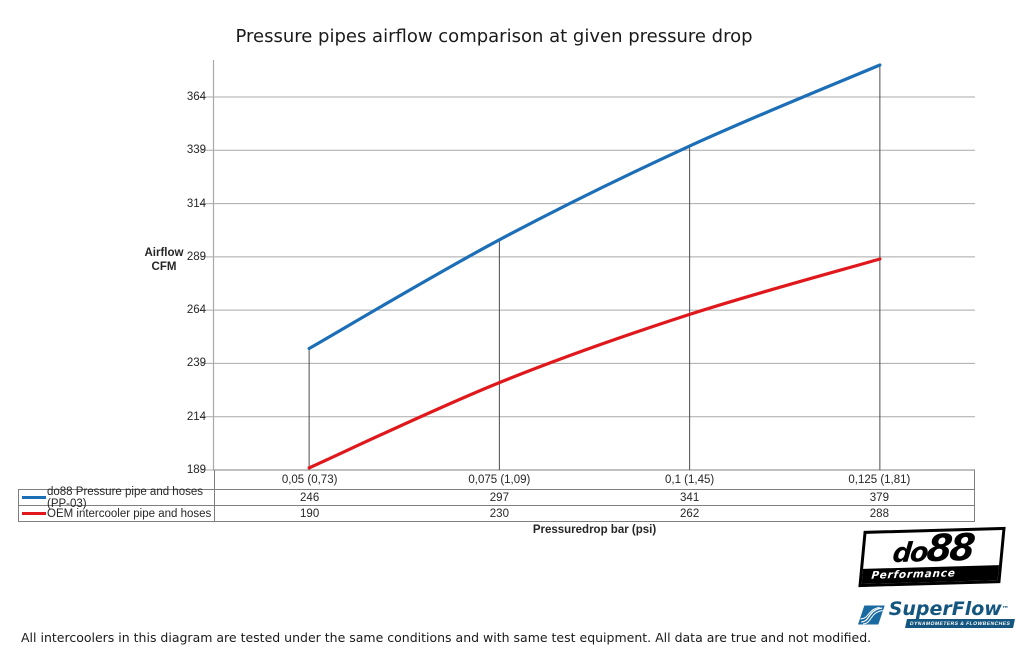 This screenshot has width=1024, height=658. Describe the element at coordinates (499, 480) in the screenshot. I see `x-category-label: 0,075 (1,09)` at that location.